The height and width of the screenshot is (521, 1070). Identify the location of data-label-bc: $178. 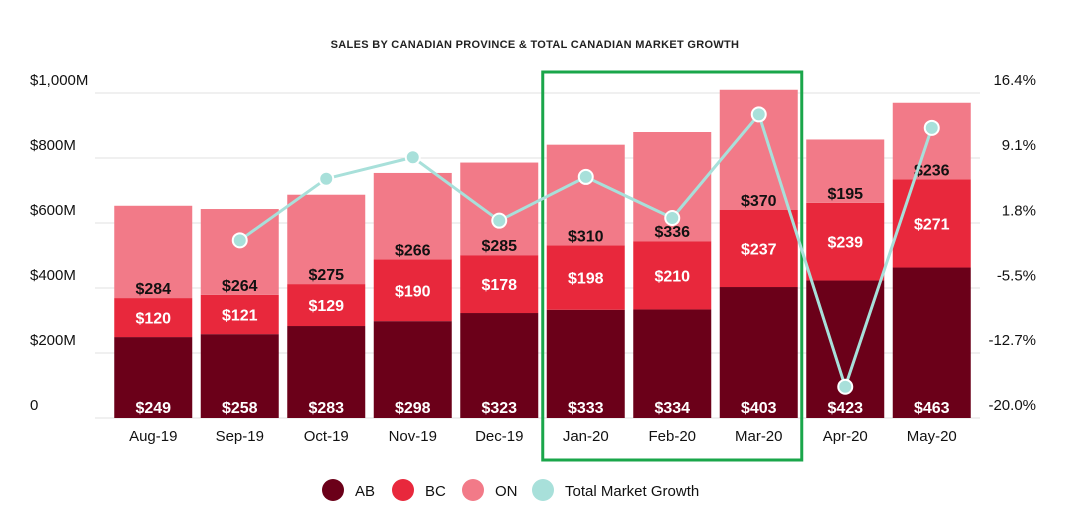
(499, 285).